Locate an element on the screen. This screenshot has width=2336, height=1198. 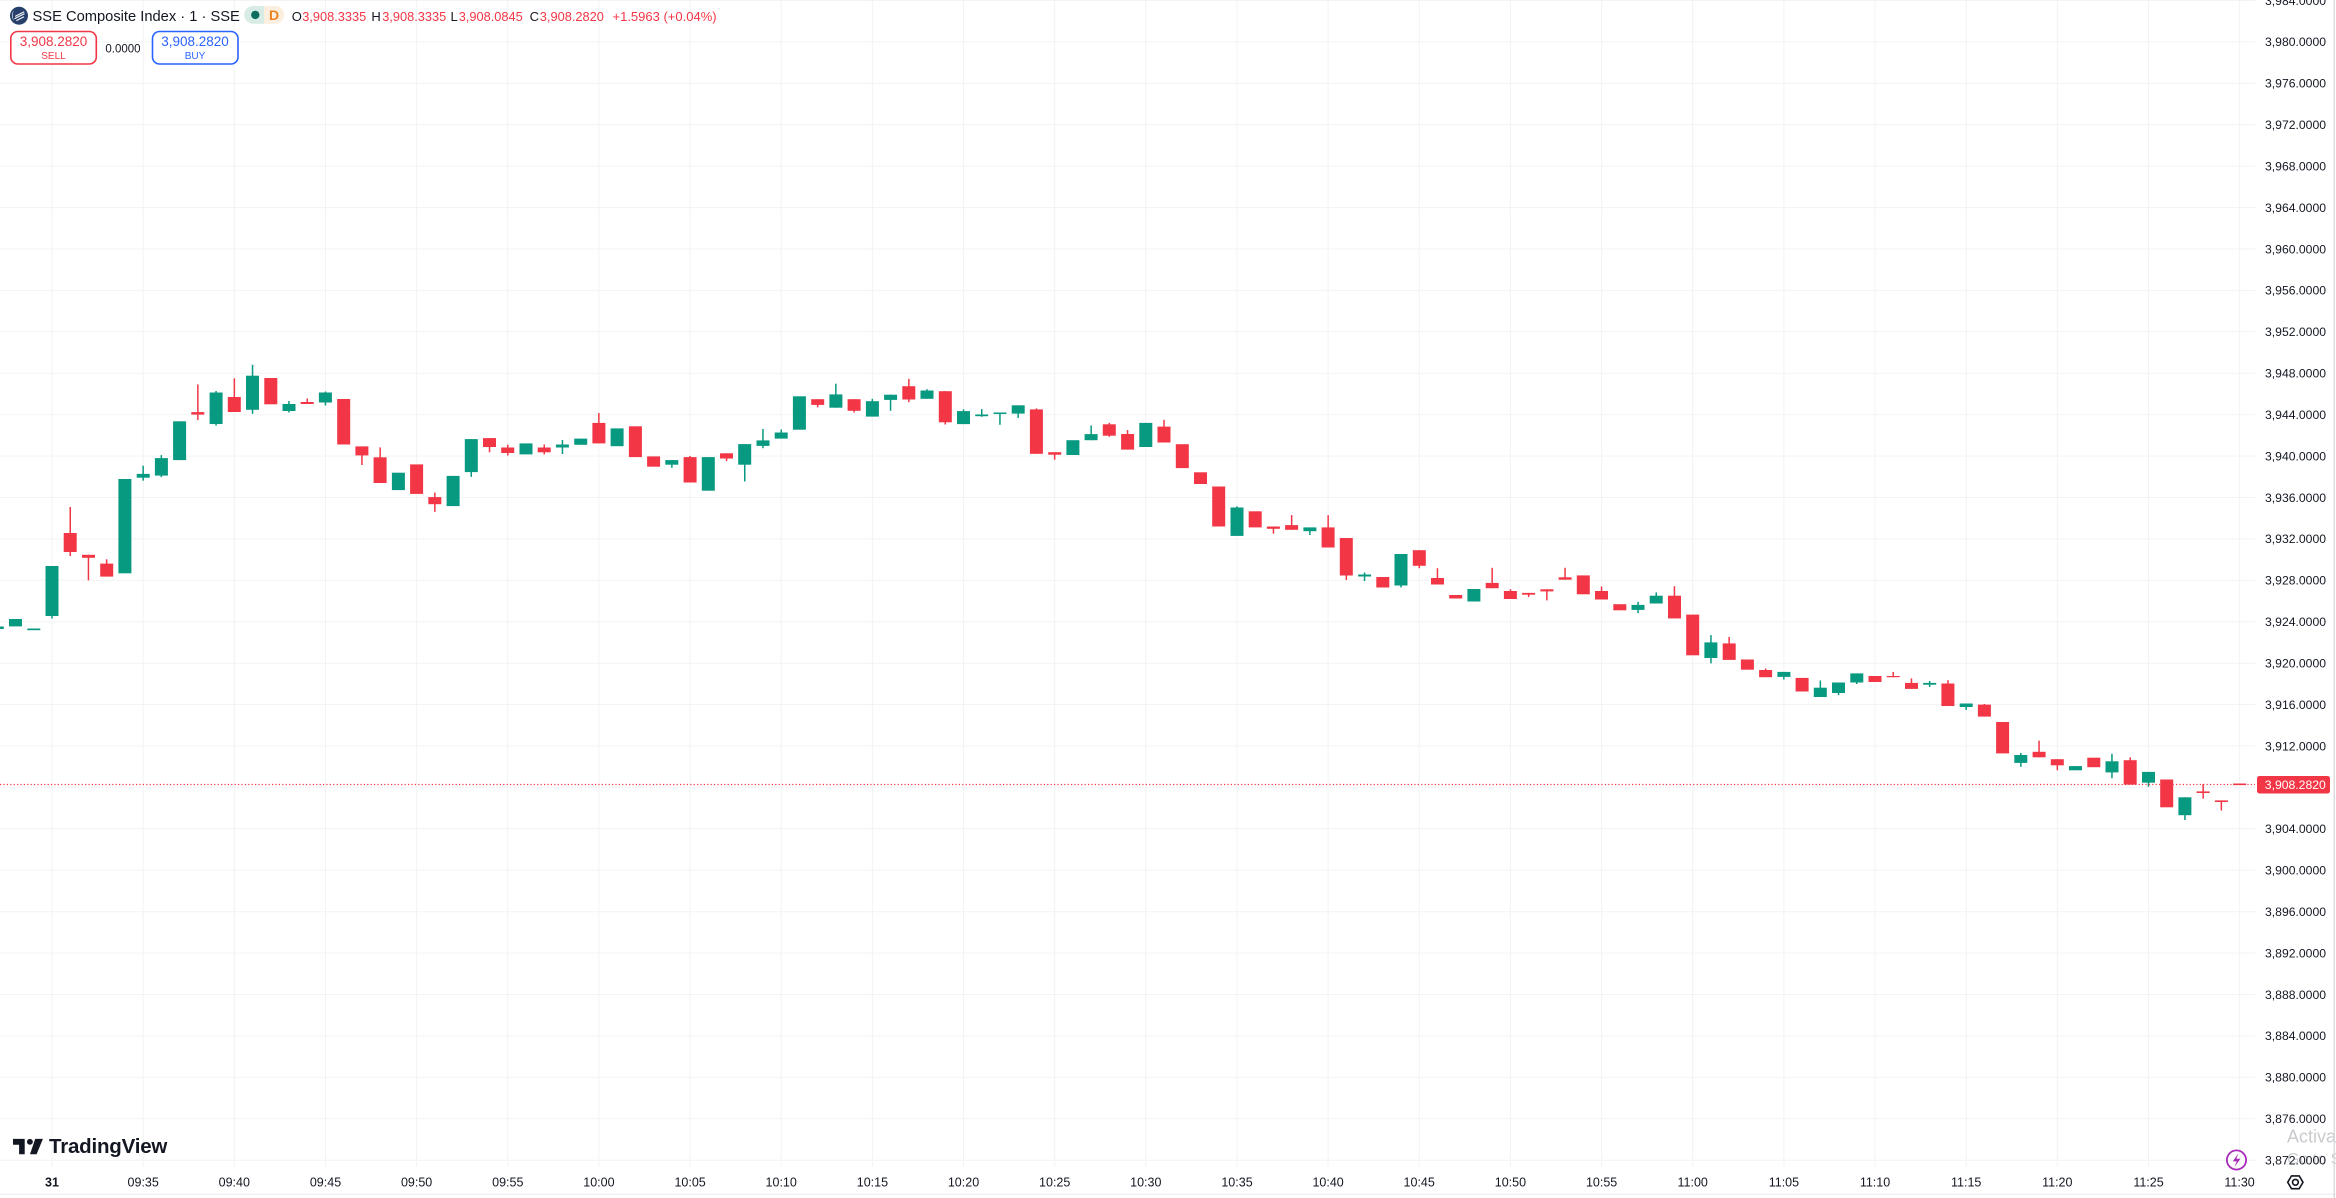
svg-text: 3,976.0000 is located at coordinates (2295, 84).